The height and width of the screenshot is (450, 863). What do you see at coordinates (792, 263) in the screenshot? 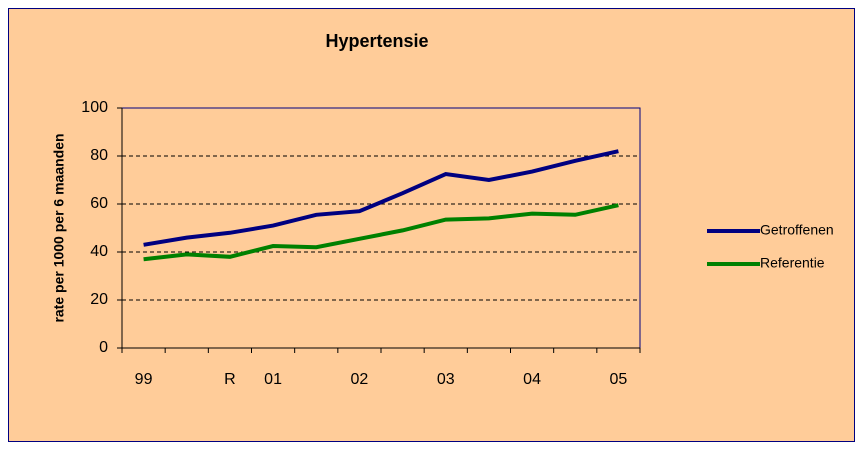
I see `legend-label: Referentie` at bounding box center [792, 263].